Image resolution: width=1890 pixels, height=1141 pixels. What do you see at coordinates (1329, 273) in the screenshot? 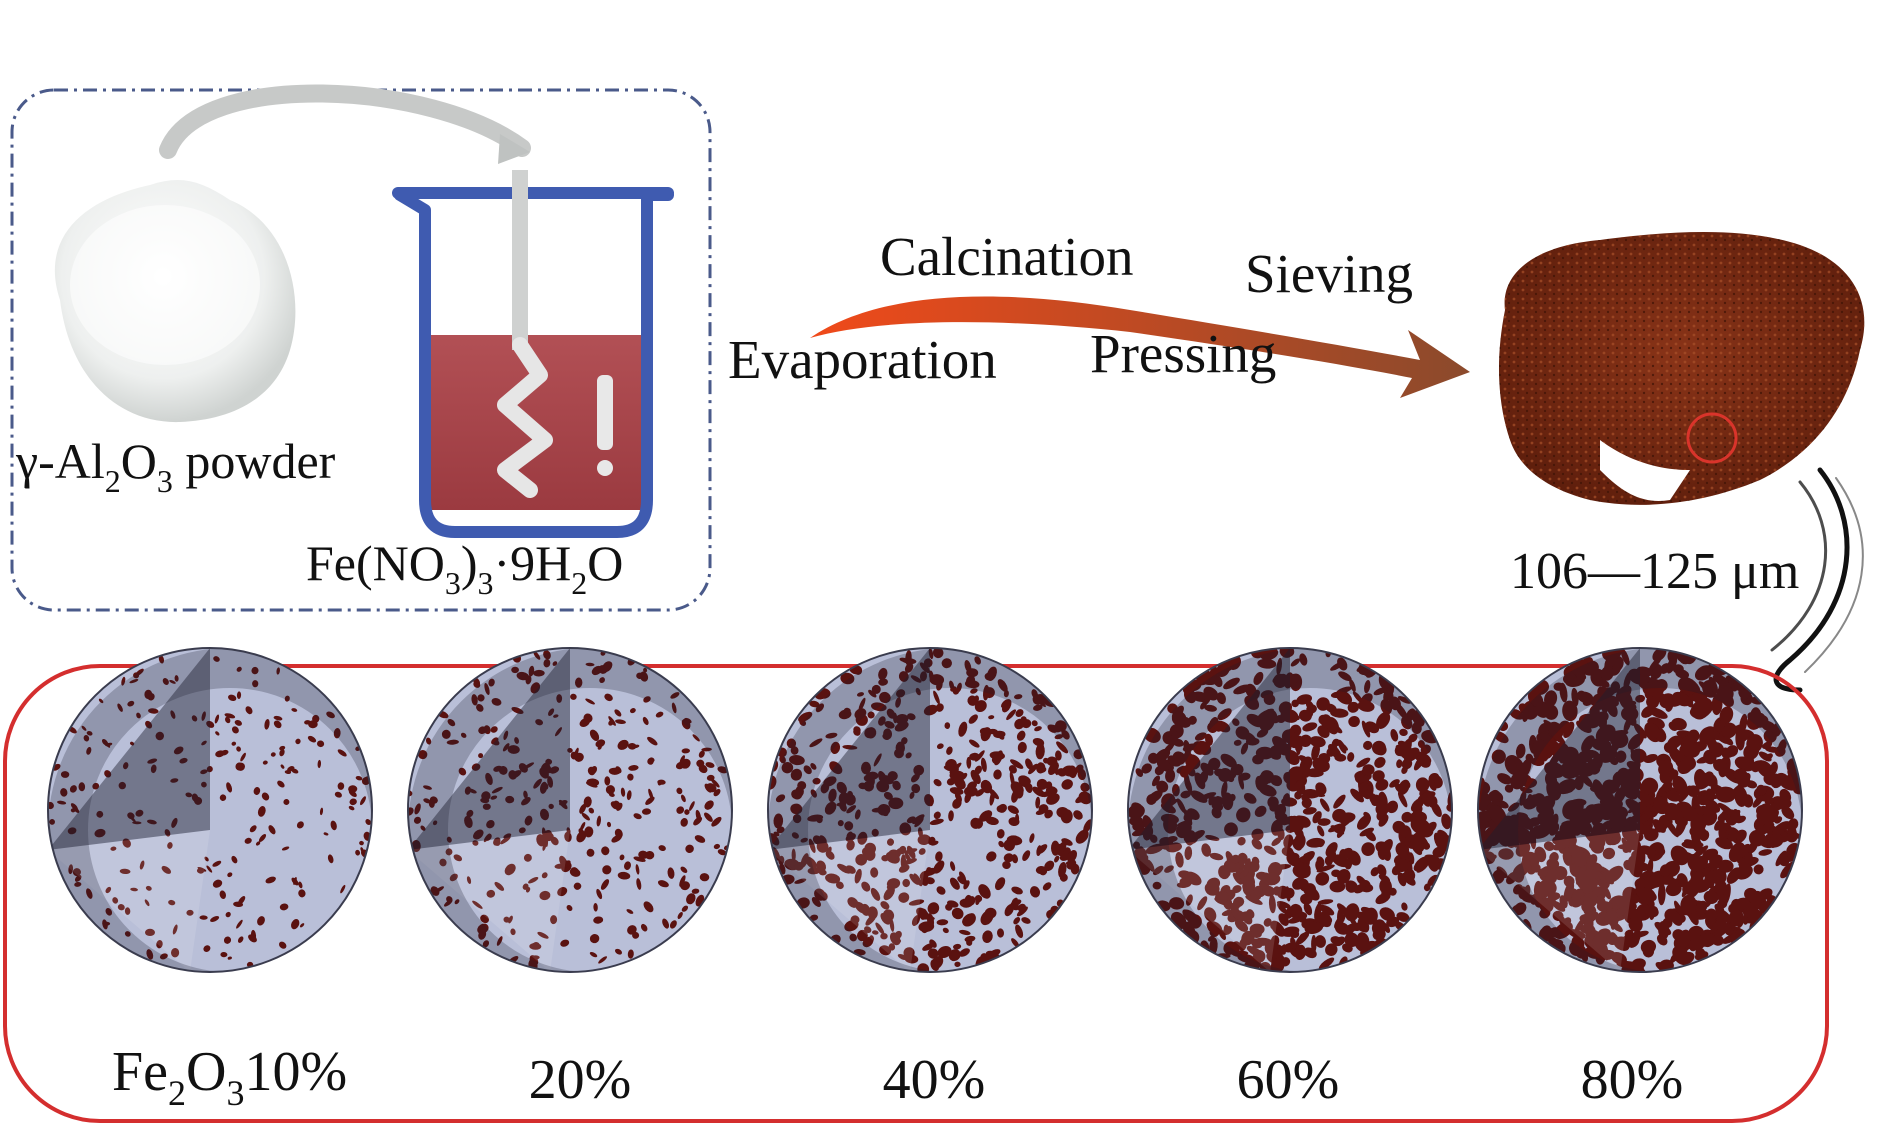
I see `step-sieving: Sieving` at bounding box center [1329, 273].